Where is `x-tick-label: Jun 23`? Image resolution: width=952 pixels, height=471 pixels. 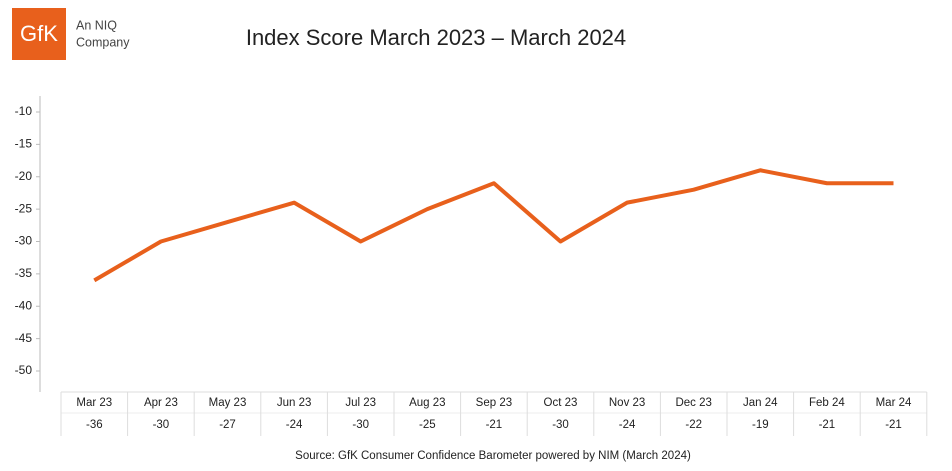 x-tick-label: Jun 23 is located at coordinates (294, 403).